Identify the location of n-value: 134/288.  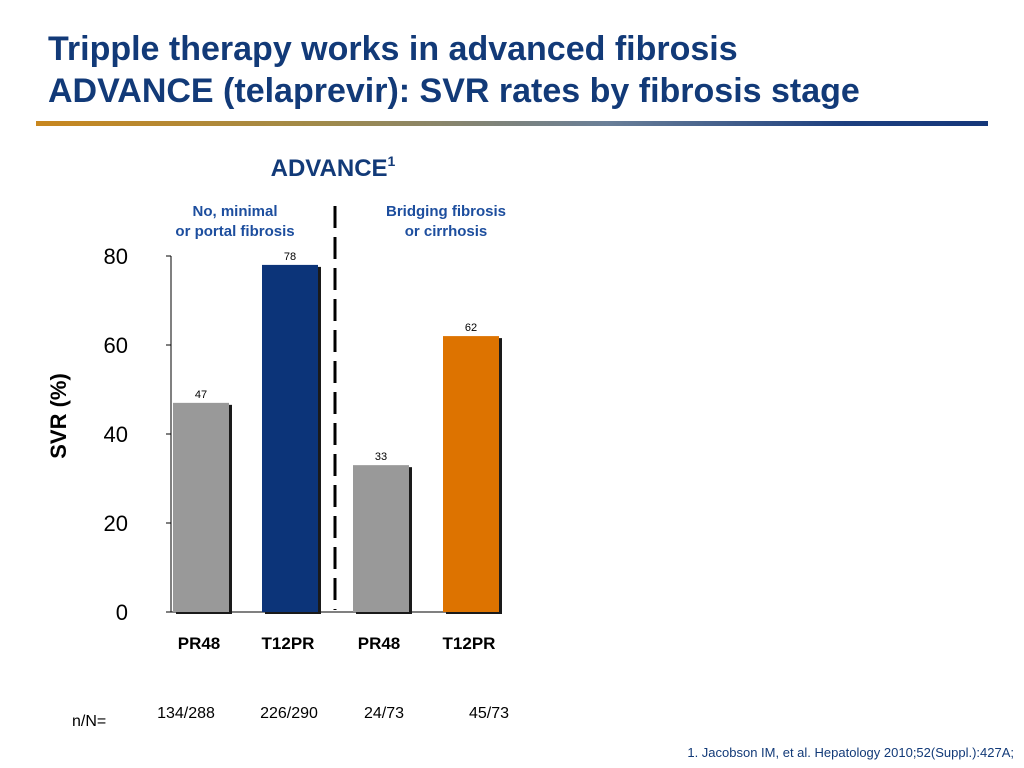
(186, 713).